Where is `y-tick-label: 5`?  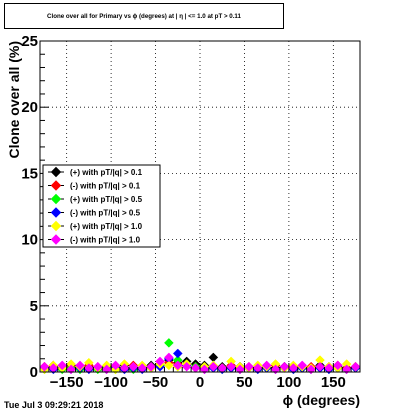 y-tick-label: 5 is located at coordinates (34, 306).